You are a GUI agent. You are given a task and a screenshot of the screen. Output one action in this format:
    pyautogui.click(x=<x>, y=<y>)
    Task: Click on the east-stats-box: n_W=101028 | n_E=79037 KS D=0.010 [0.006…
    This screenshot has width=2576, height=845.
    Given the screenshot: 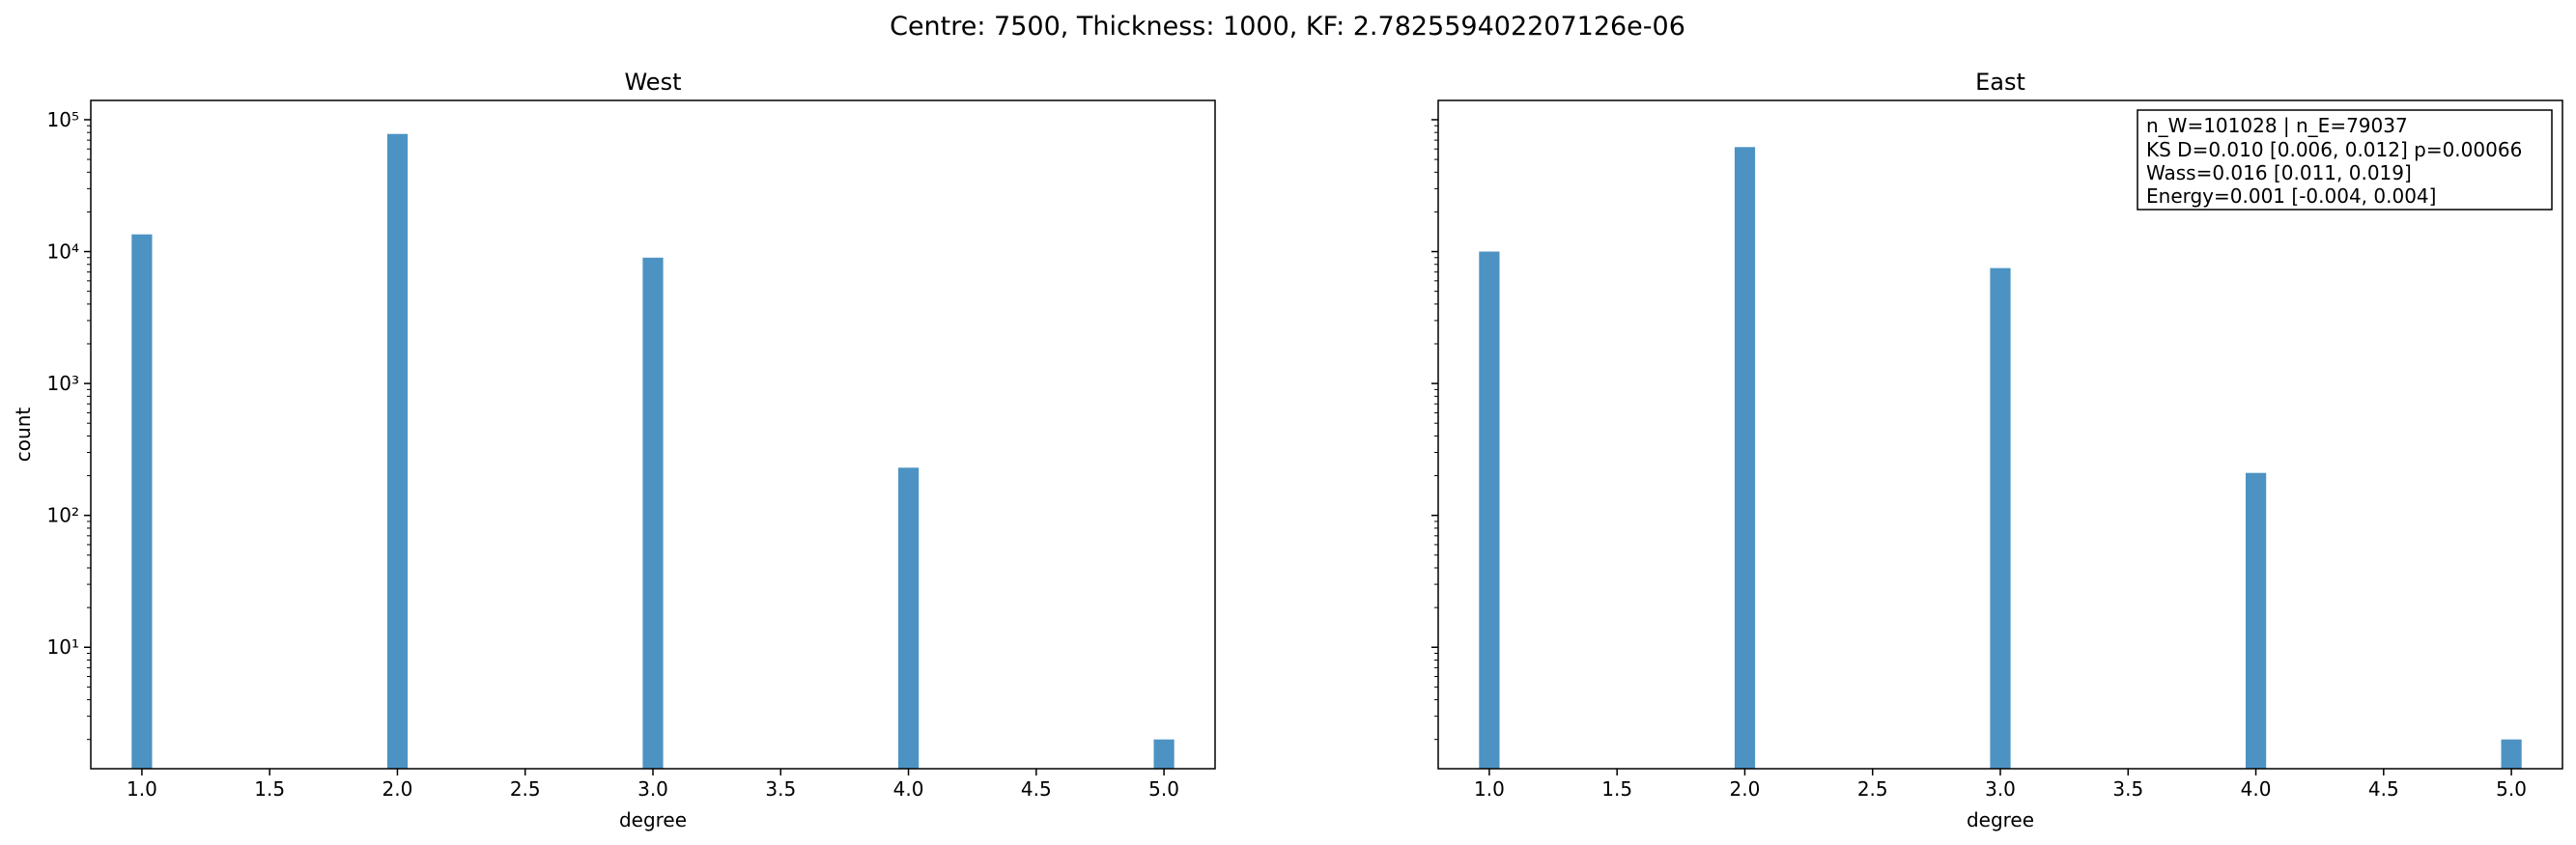 What is the action you would take?
    pyautogui.click(x=2345, y=160)
    